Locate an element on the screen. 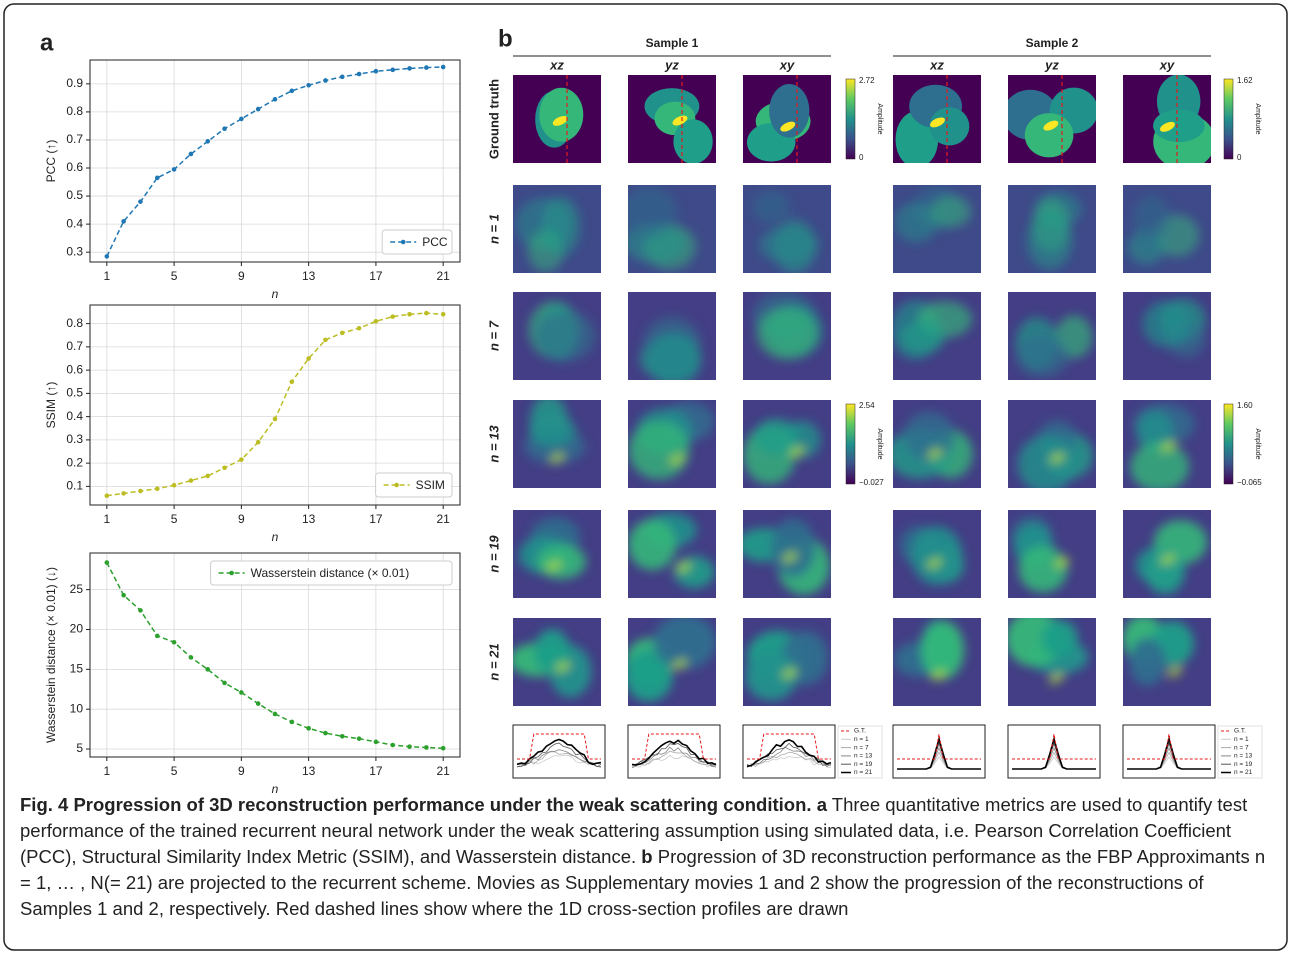 This screenshot has height=961, width=1292. plot-frame is located at coordinates (275, 161).